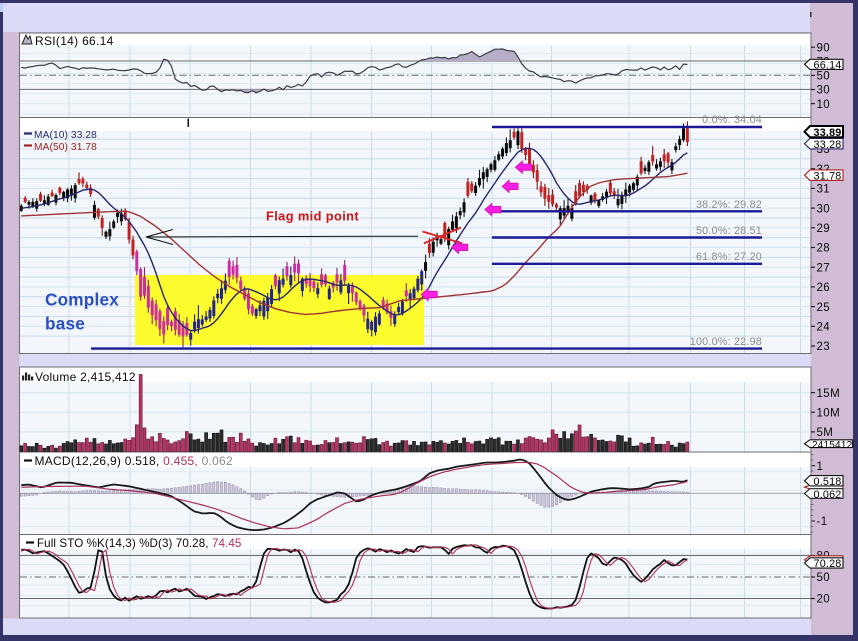 This screenshot has width=858, height=641. What do you see at coordinates (82, 300) in the screenshot?
I see `svg-text: Complex` at bounding box center [82, 300].